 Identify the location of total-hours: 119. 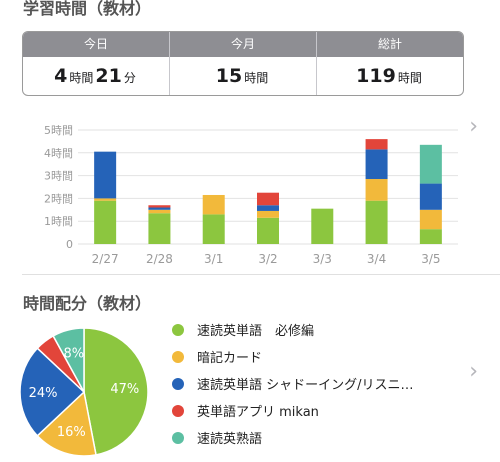
(376, 76).